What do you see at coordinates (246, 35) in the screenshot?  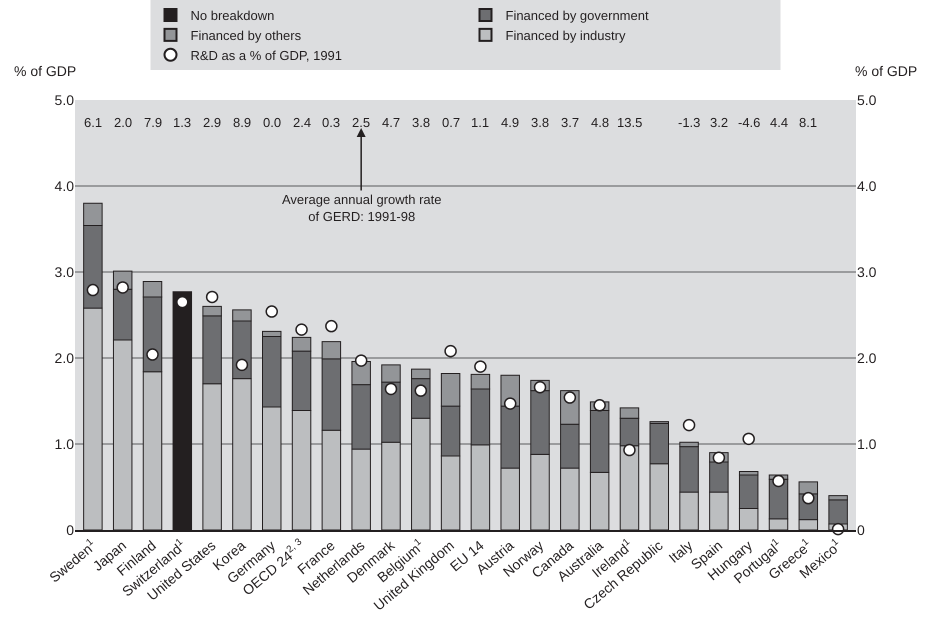 I see `legend-label: Financed by others` at bounding box center [246, 35].